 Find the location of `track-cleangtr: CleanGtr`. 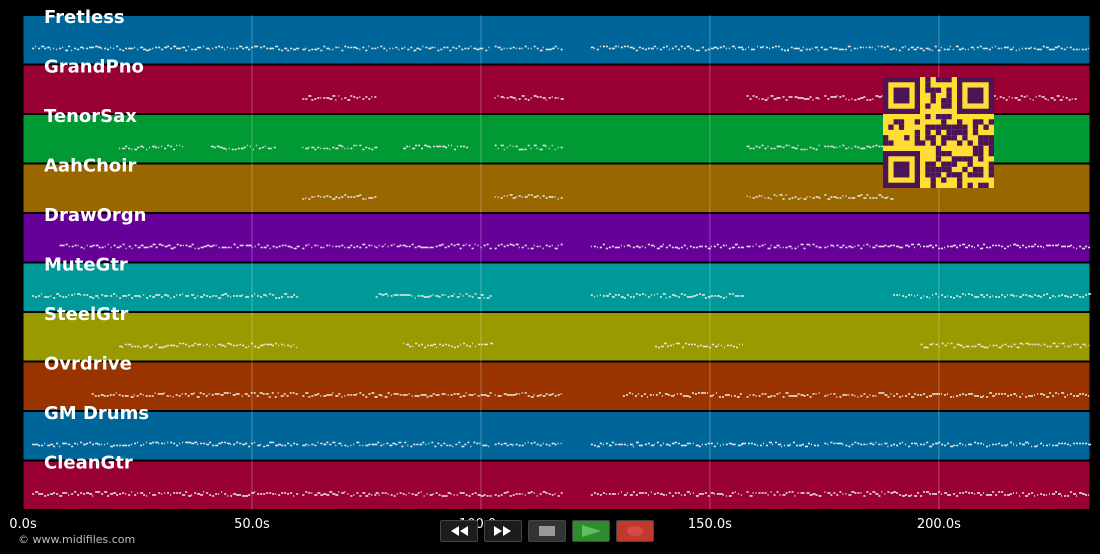

track-cleangtr: CleanGtr is located at coordinates (556, 481).